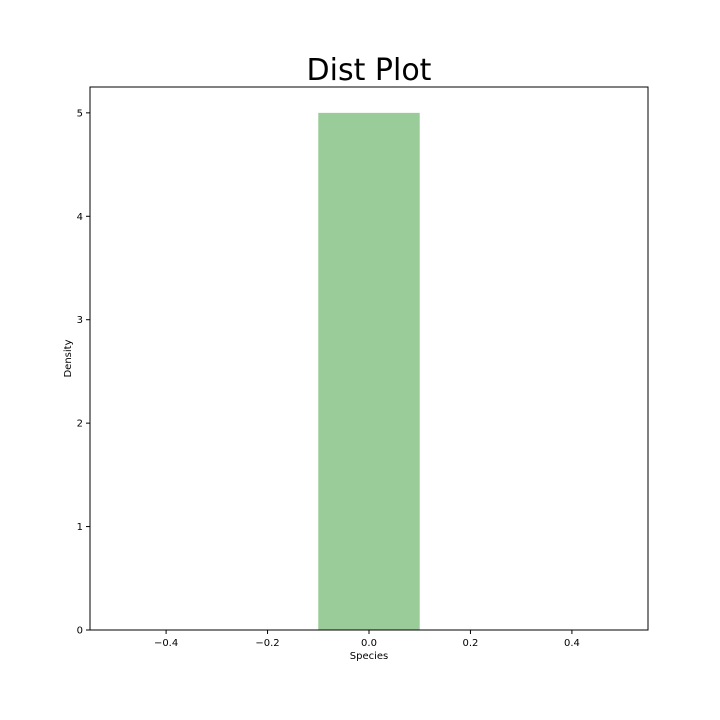  What do you see at coordinates (369, 656) in the screenshot?
I see `x-axis-label: Species` at bounding box center [369, 656].